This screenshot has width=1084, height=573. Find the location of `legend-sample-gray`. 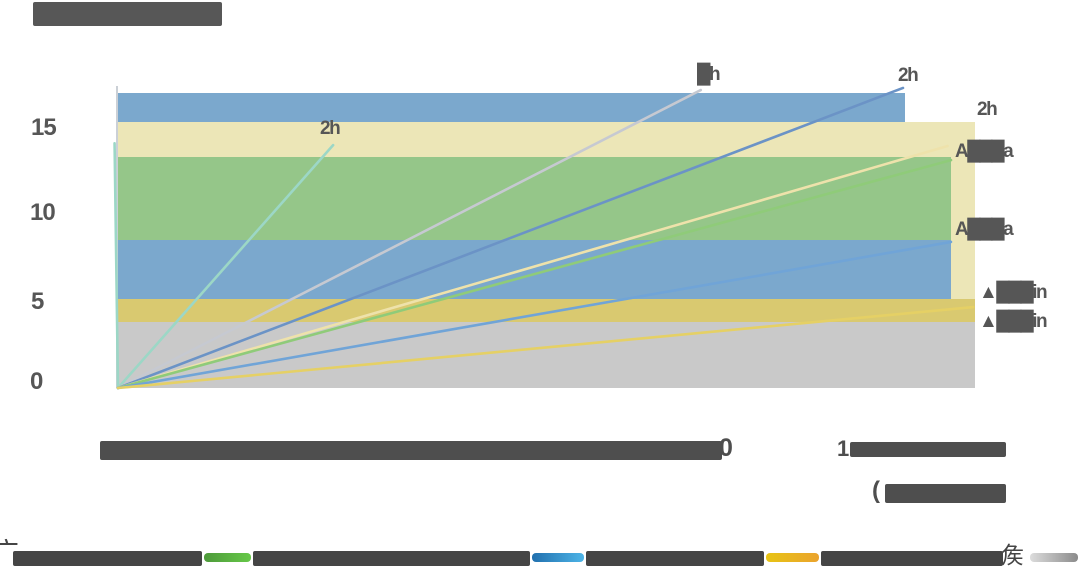

legend-sample-gray is located at coordinates (1054, 557).